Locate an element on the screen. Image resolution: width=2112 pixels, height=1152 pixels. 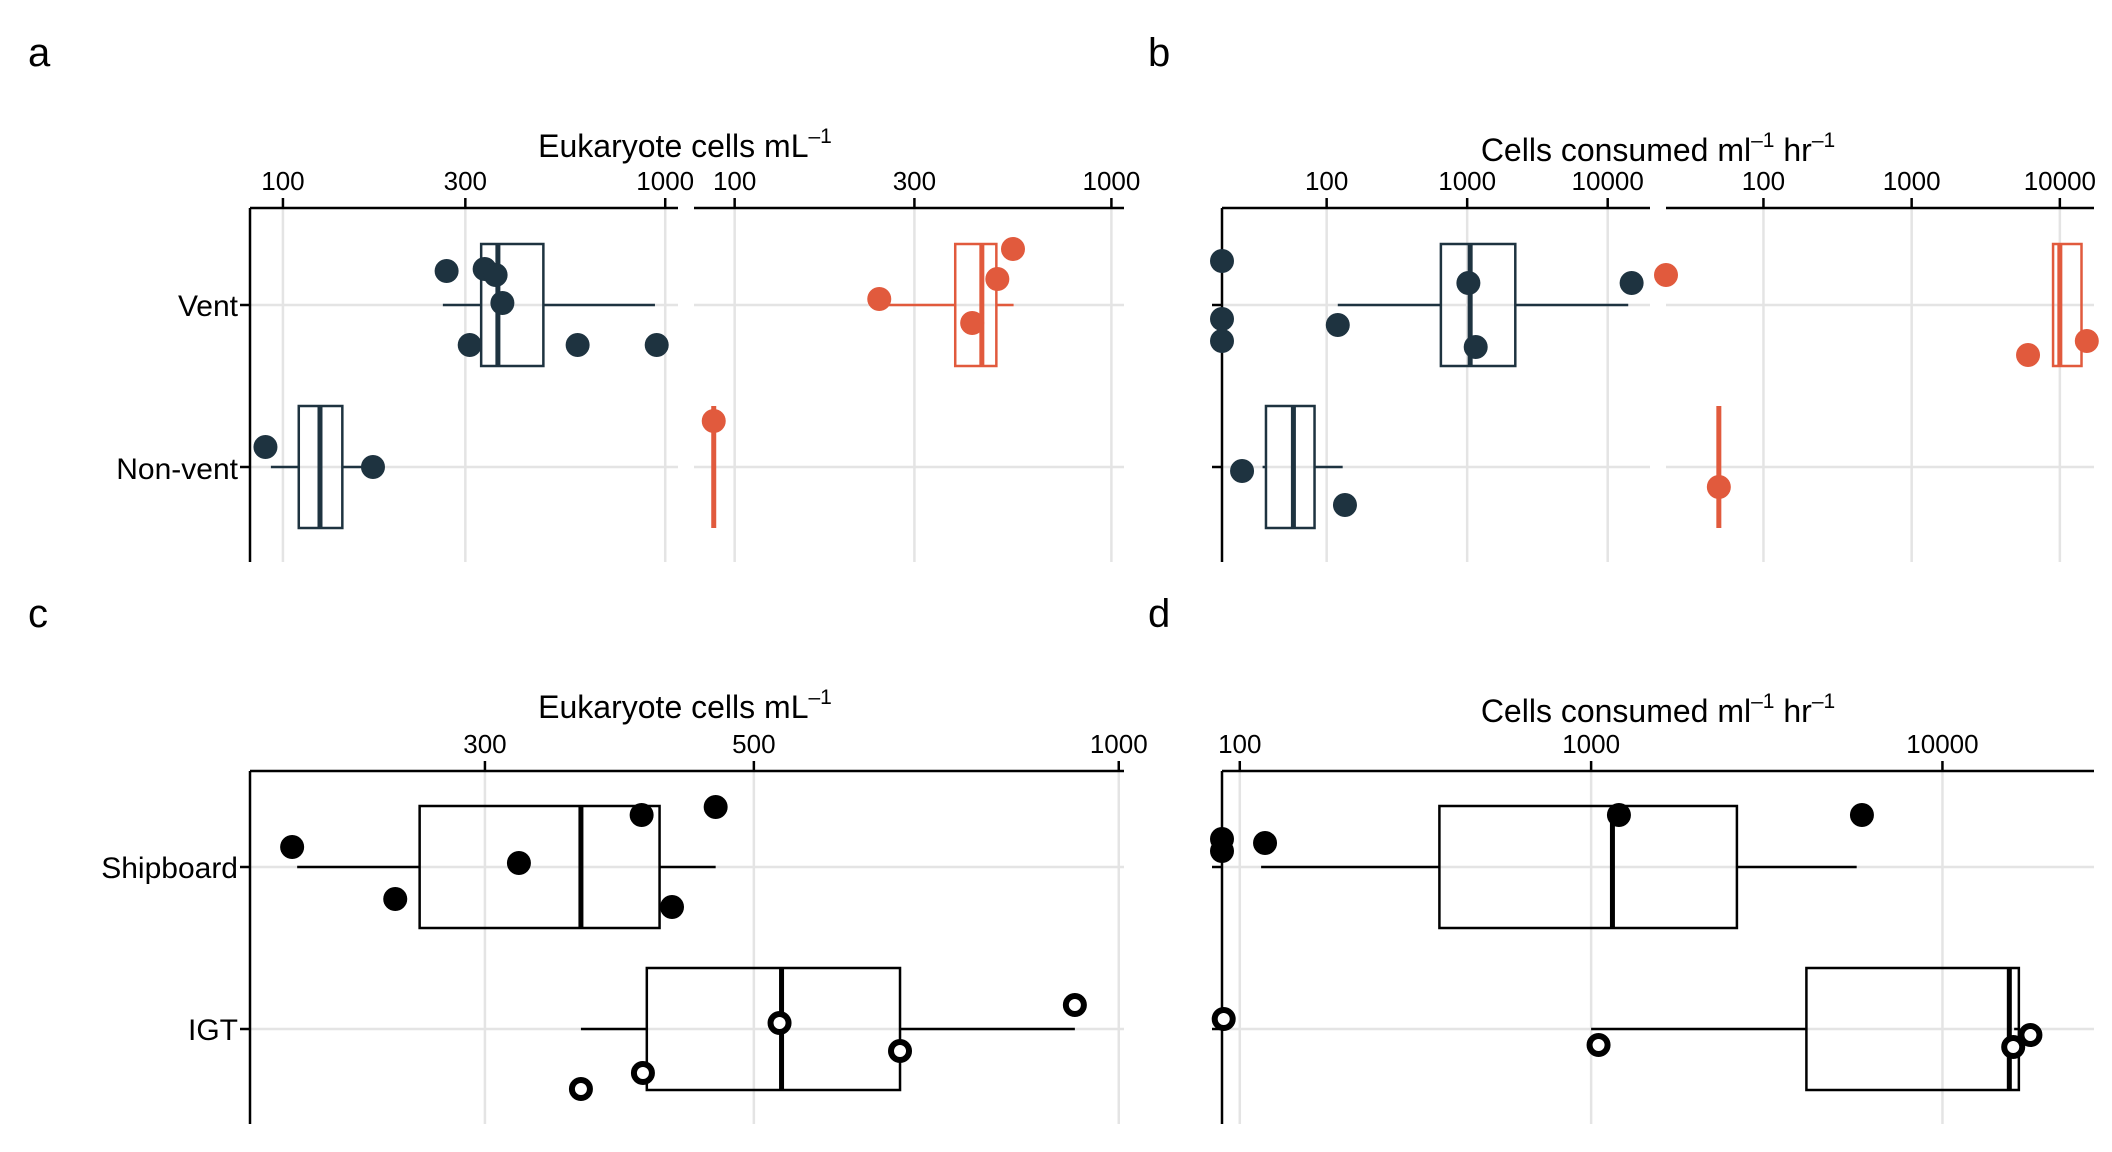
panel-label-b: b is located at coordinates (1159, 53).